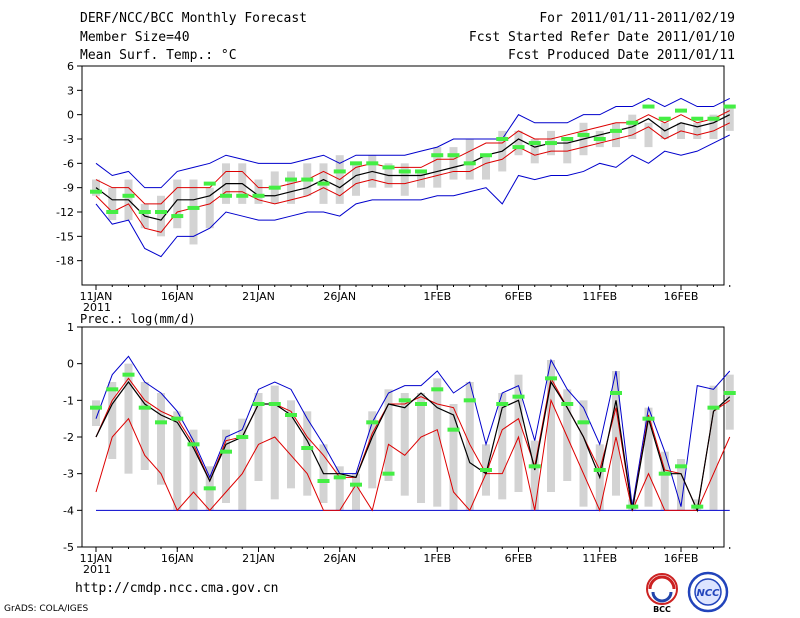  What do you see at coordinates (97, 569) in the screenshot?
I see `x-tick-label: 2011` at bounding box center [97, 569].